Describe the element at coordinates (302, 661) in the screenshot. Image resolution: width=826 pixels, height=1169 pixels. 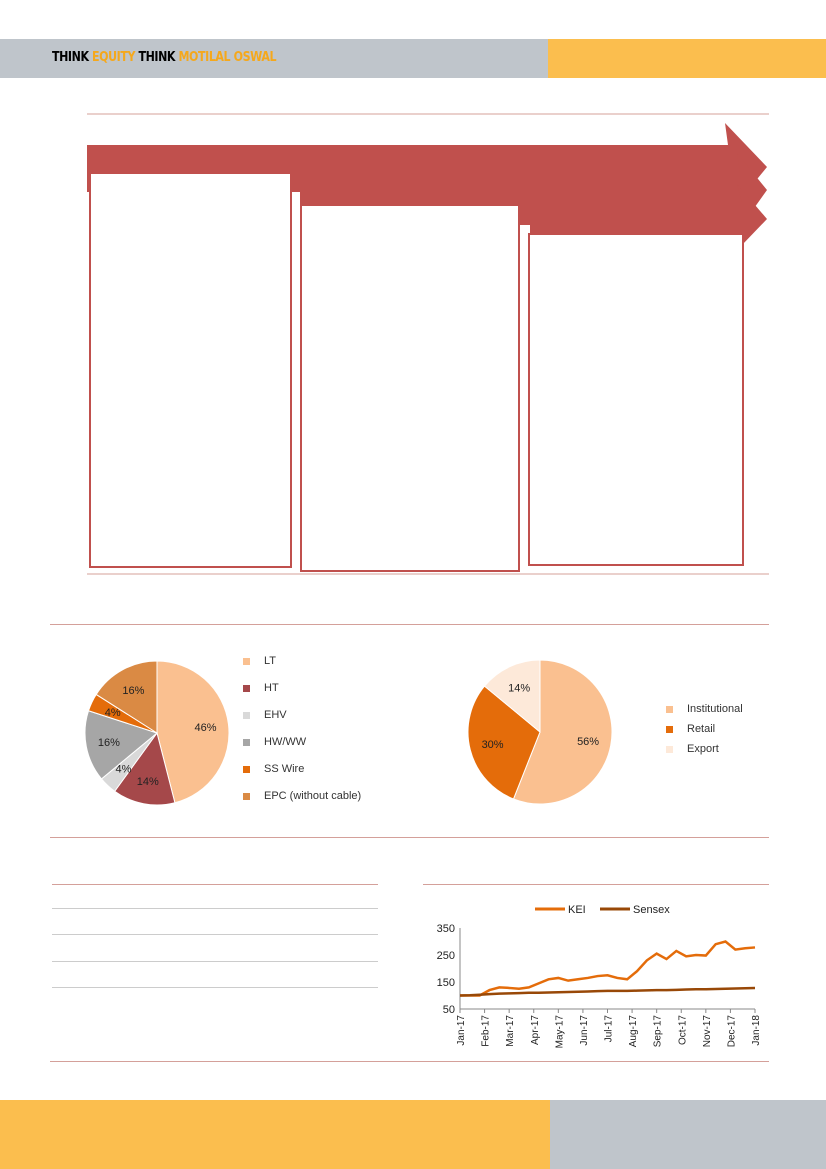
I see `legend-item: LT` at that location.